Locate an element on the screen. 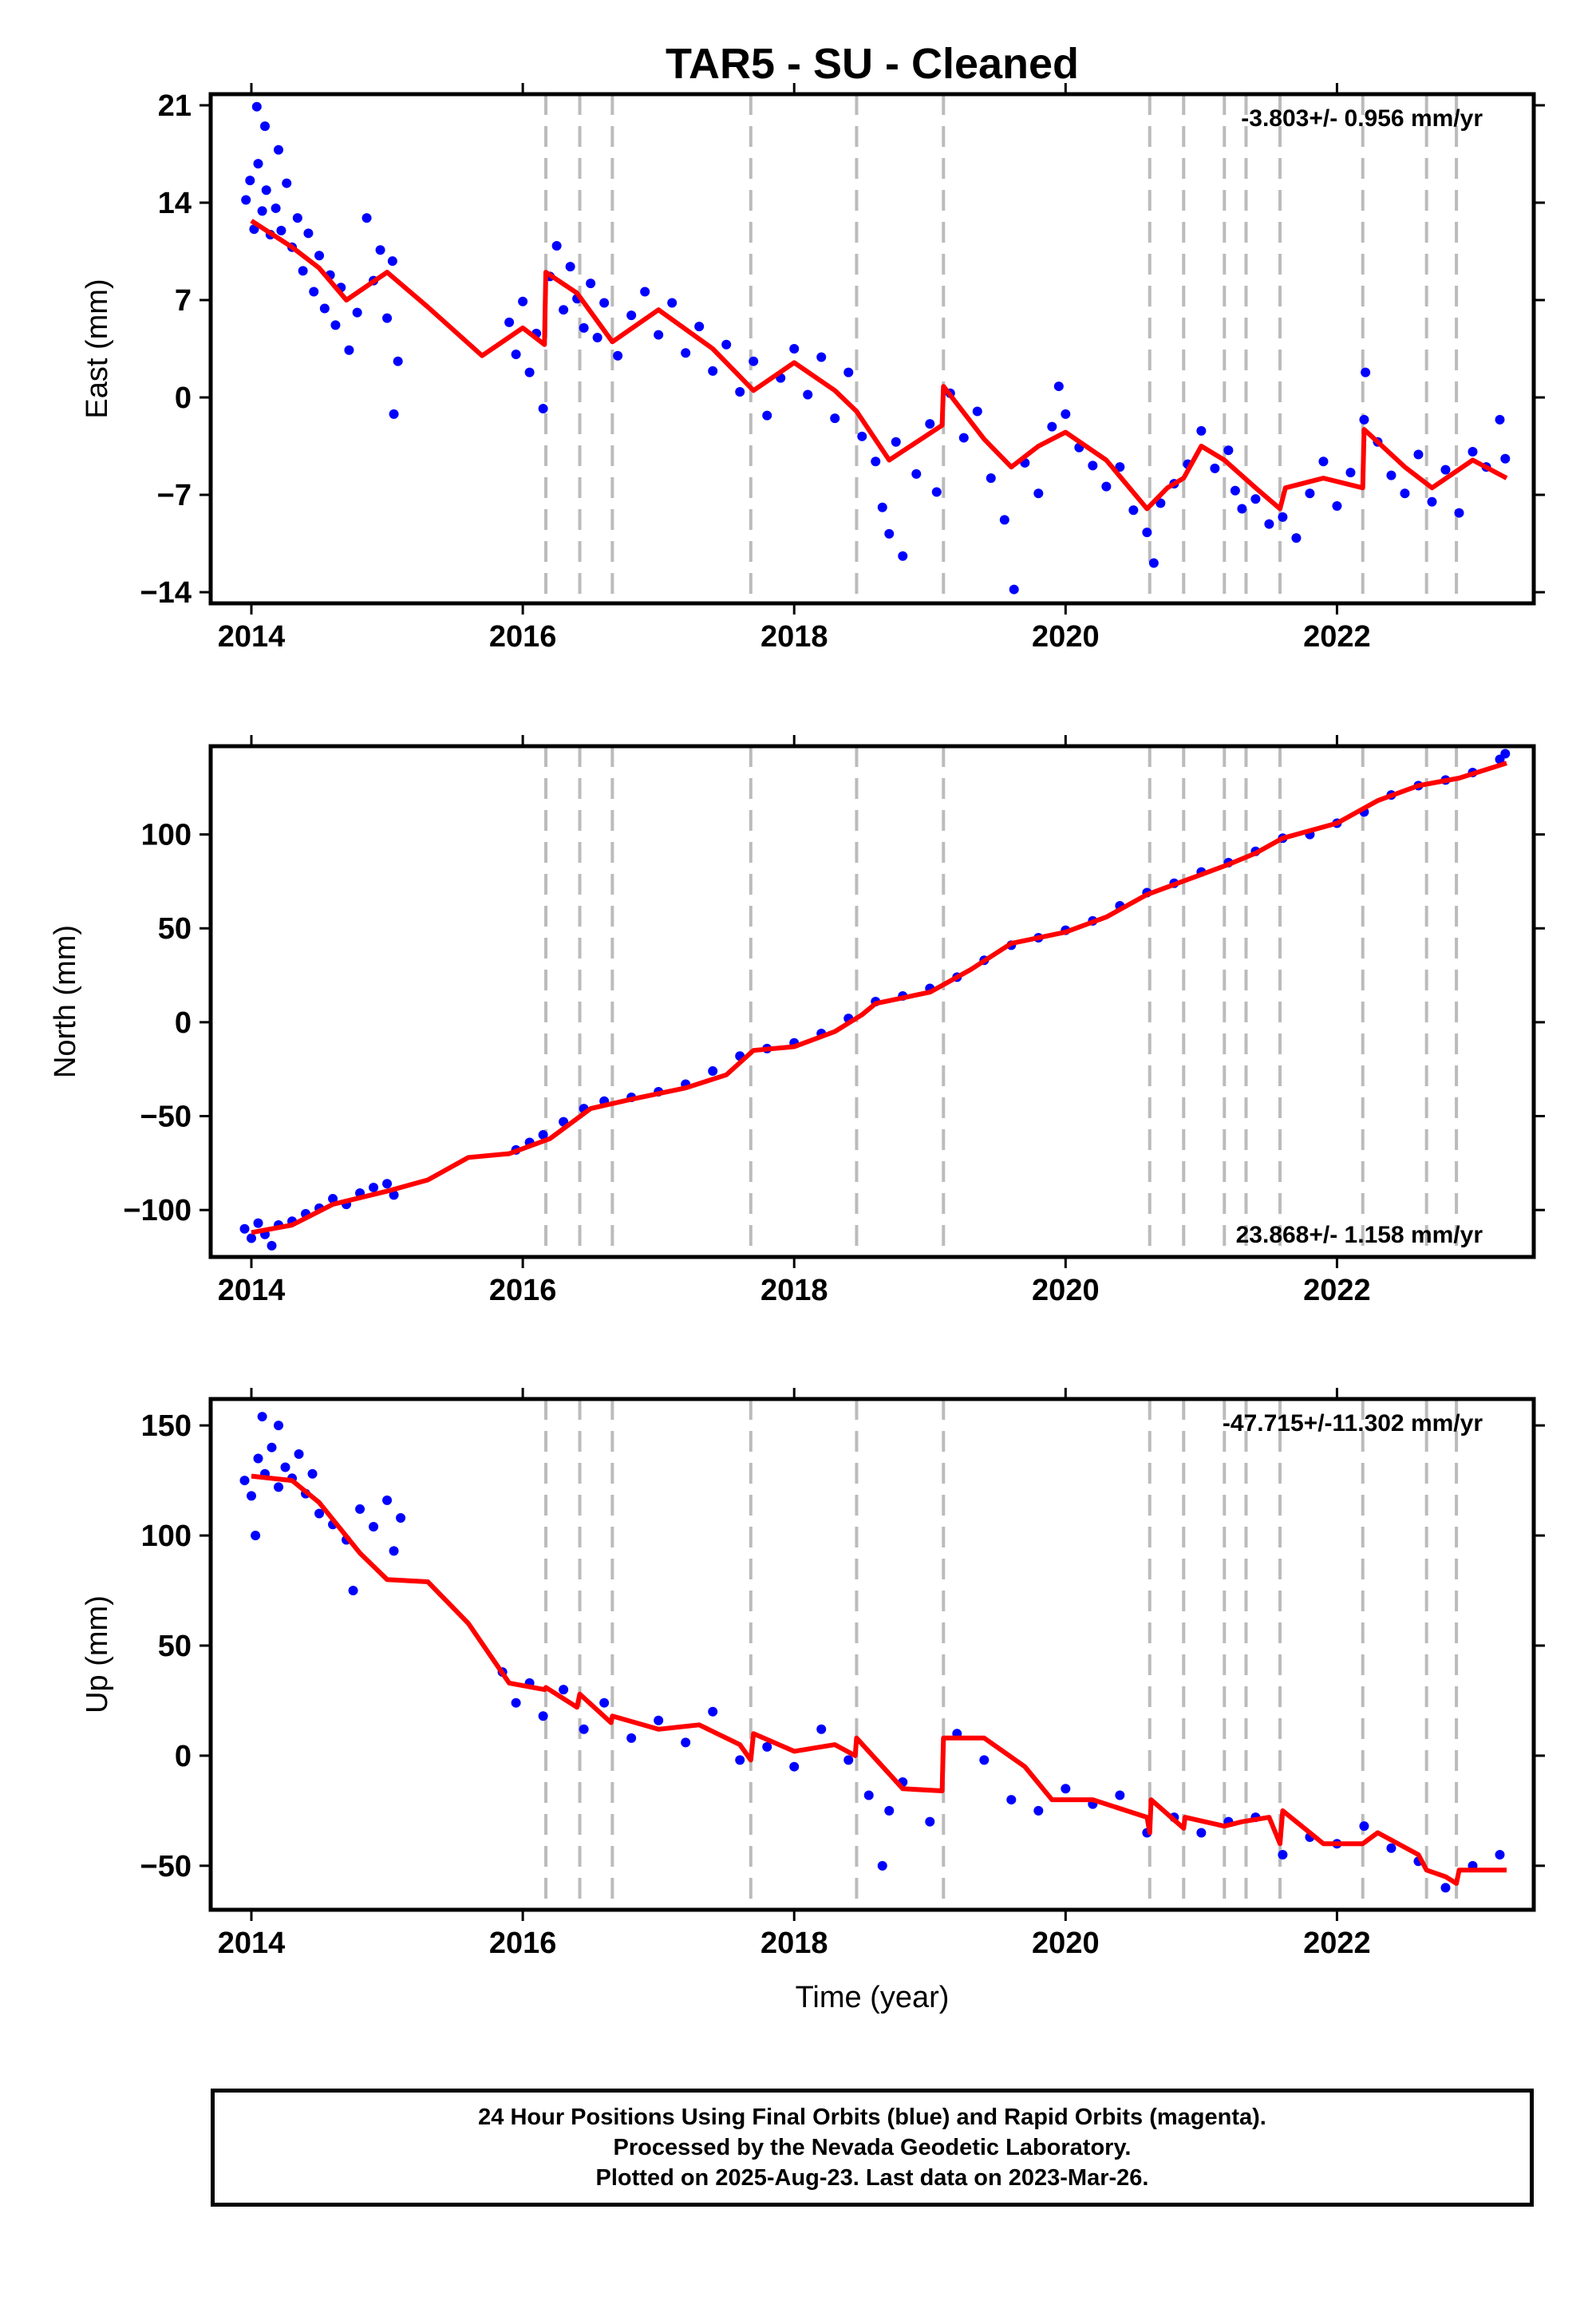 The width and height of the screenshot is (1596, 2316). x-tick-label: 2016 is located at coordinates (523, 1943).